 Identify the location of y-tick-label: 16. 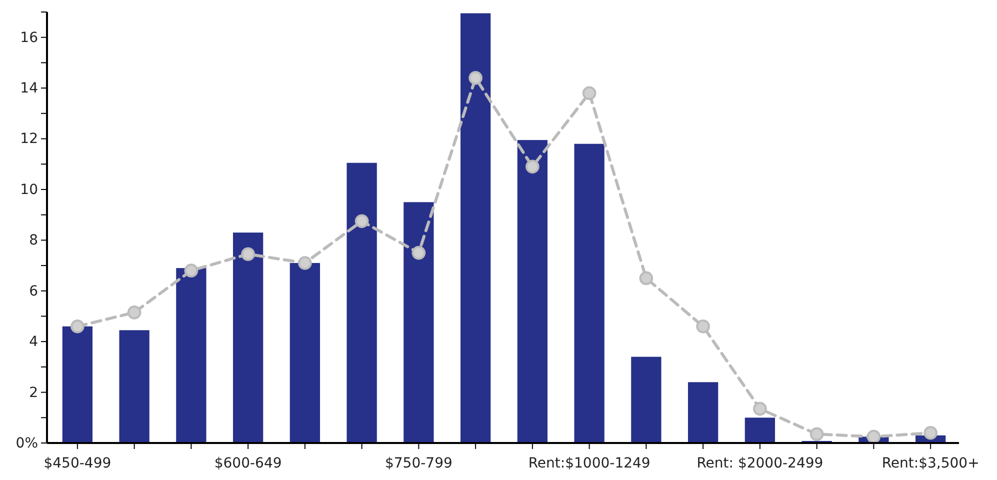
(29, 38).